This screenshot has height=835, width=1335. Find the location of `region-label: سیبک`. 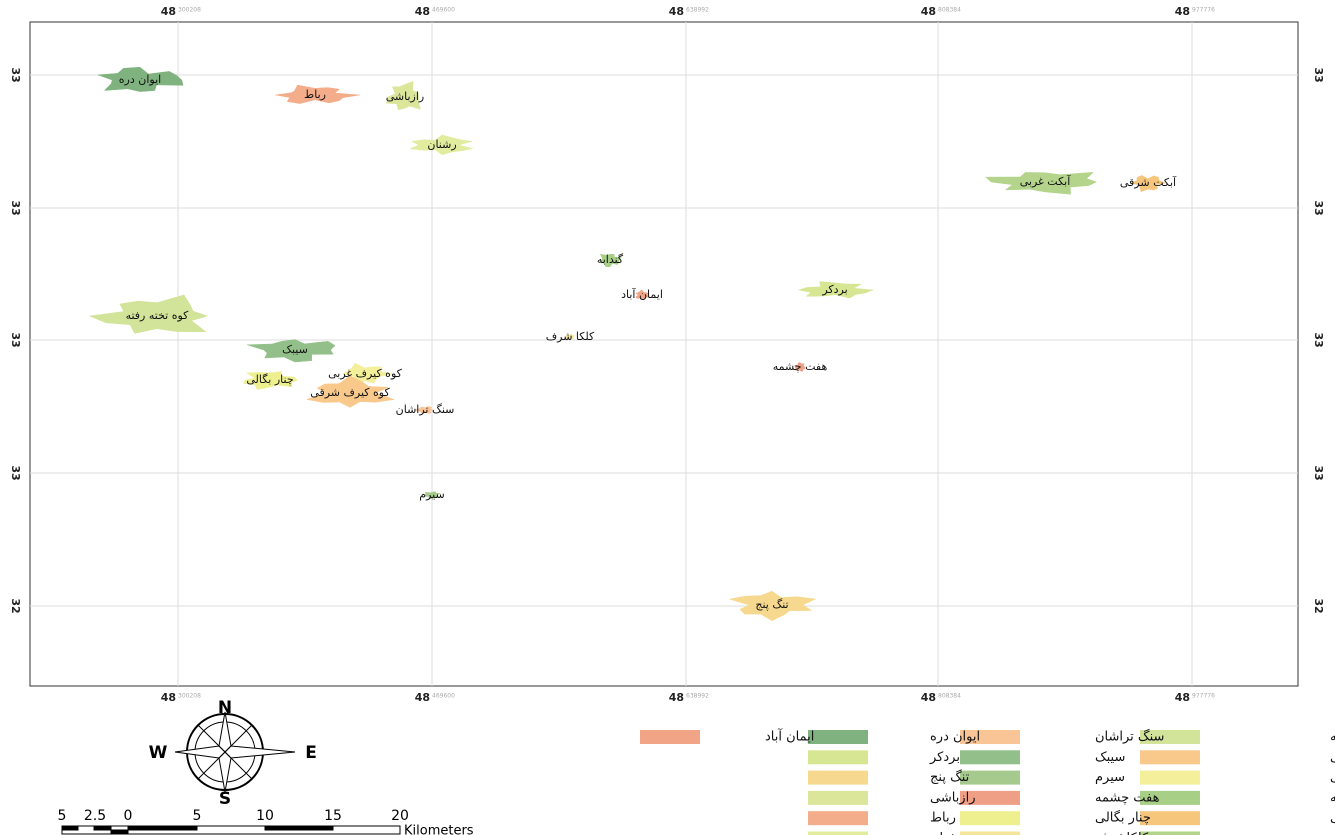

region-label: سیبک is located at coordinates (295, 349).